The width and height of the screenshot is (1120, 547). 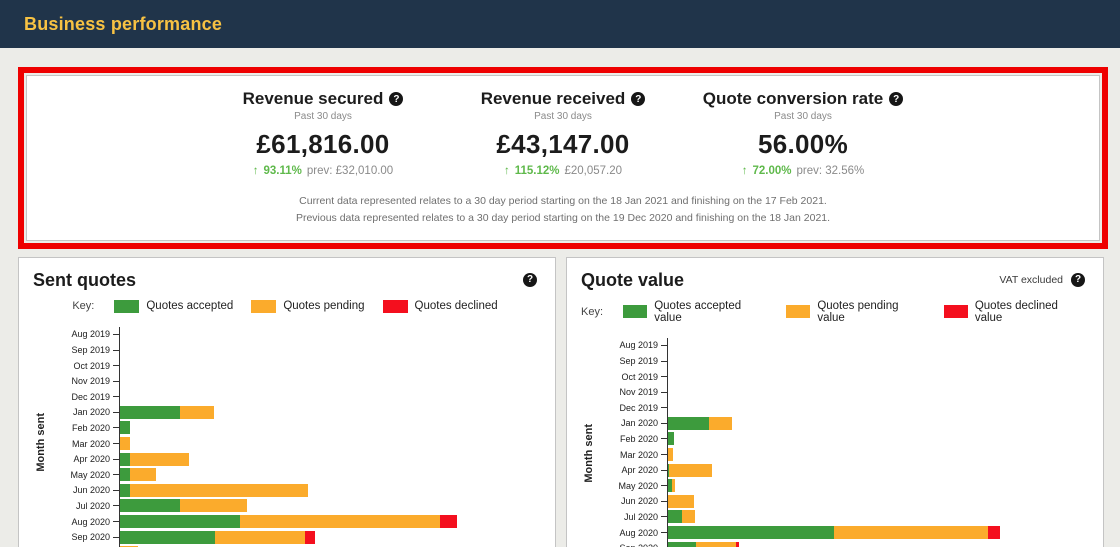 What do you see at coordinates (297, 459) in the screenshot?
I see `chart-row: Apr 2020` at bounding box center [297, 459].